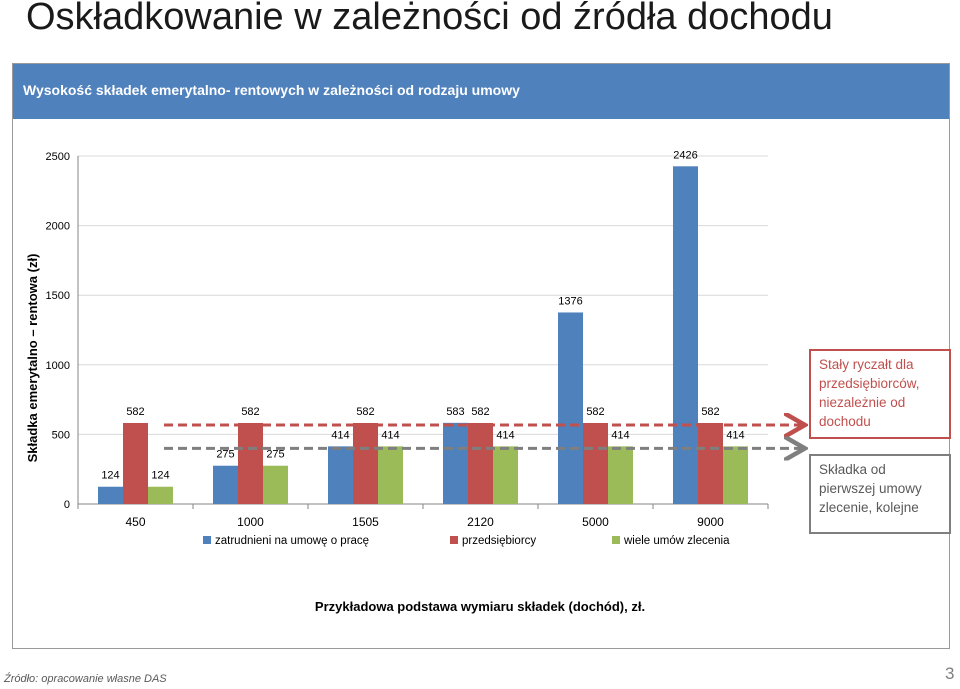 Image resolution: width=960 pixels, height=689 pixels. What do you see at coordinates (32, 358) in the screenshot?
I see `y-axis-title: Składka emerytalno – rentowa (zł)` at bounding box center [32, 358].